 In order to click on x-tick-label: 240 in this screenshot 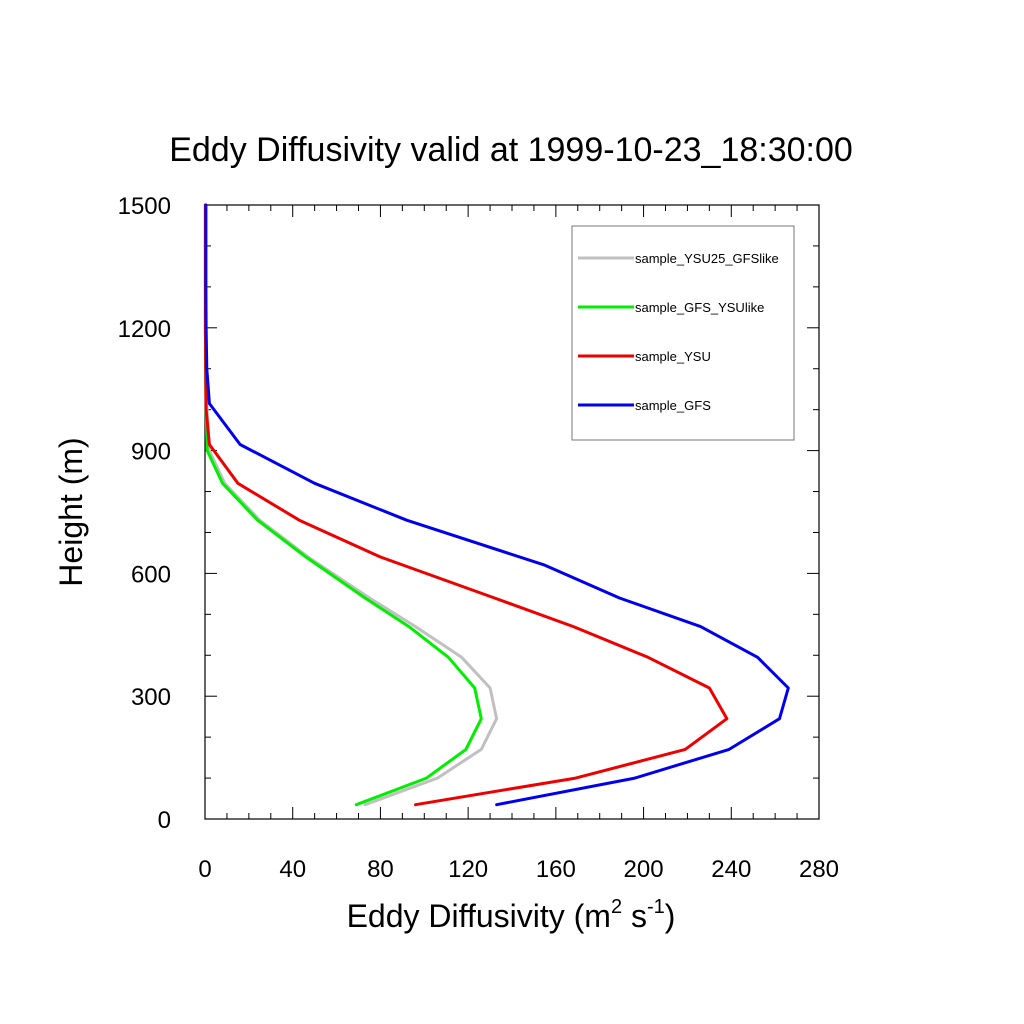, I will do `click(731, 869)`.